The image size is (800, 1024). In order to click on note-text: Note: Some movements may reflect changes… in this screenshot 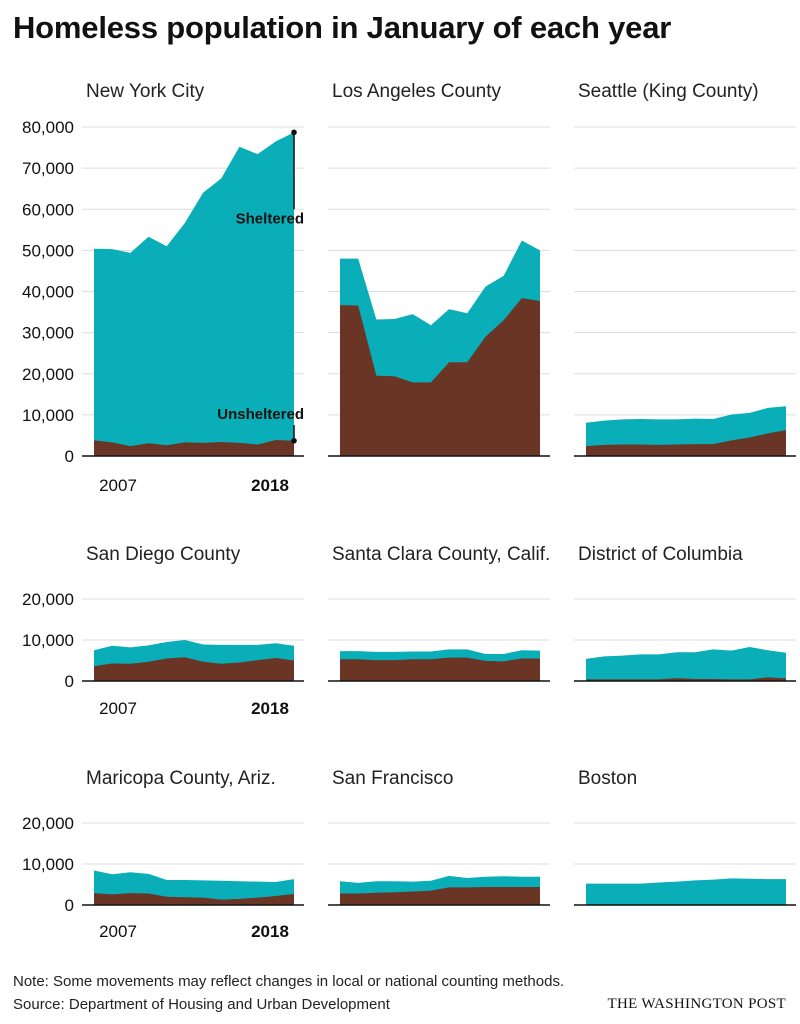, I will do `click(289, 981)`.